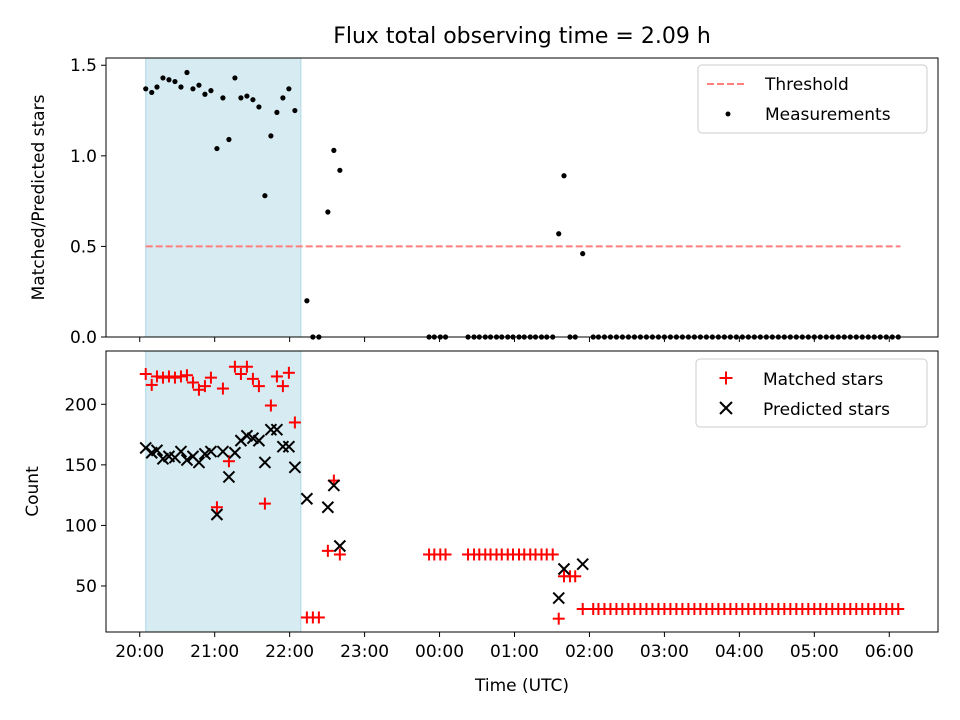 The width and height of the screenshot is (960, 720). I want to click on y-tick-label: 1.5, so click(83, 66).